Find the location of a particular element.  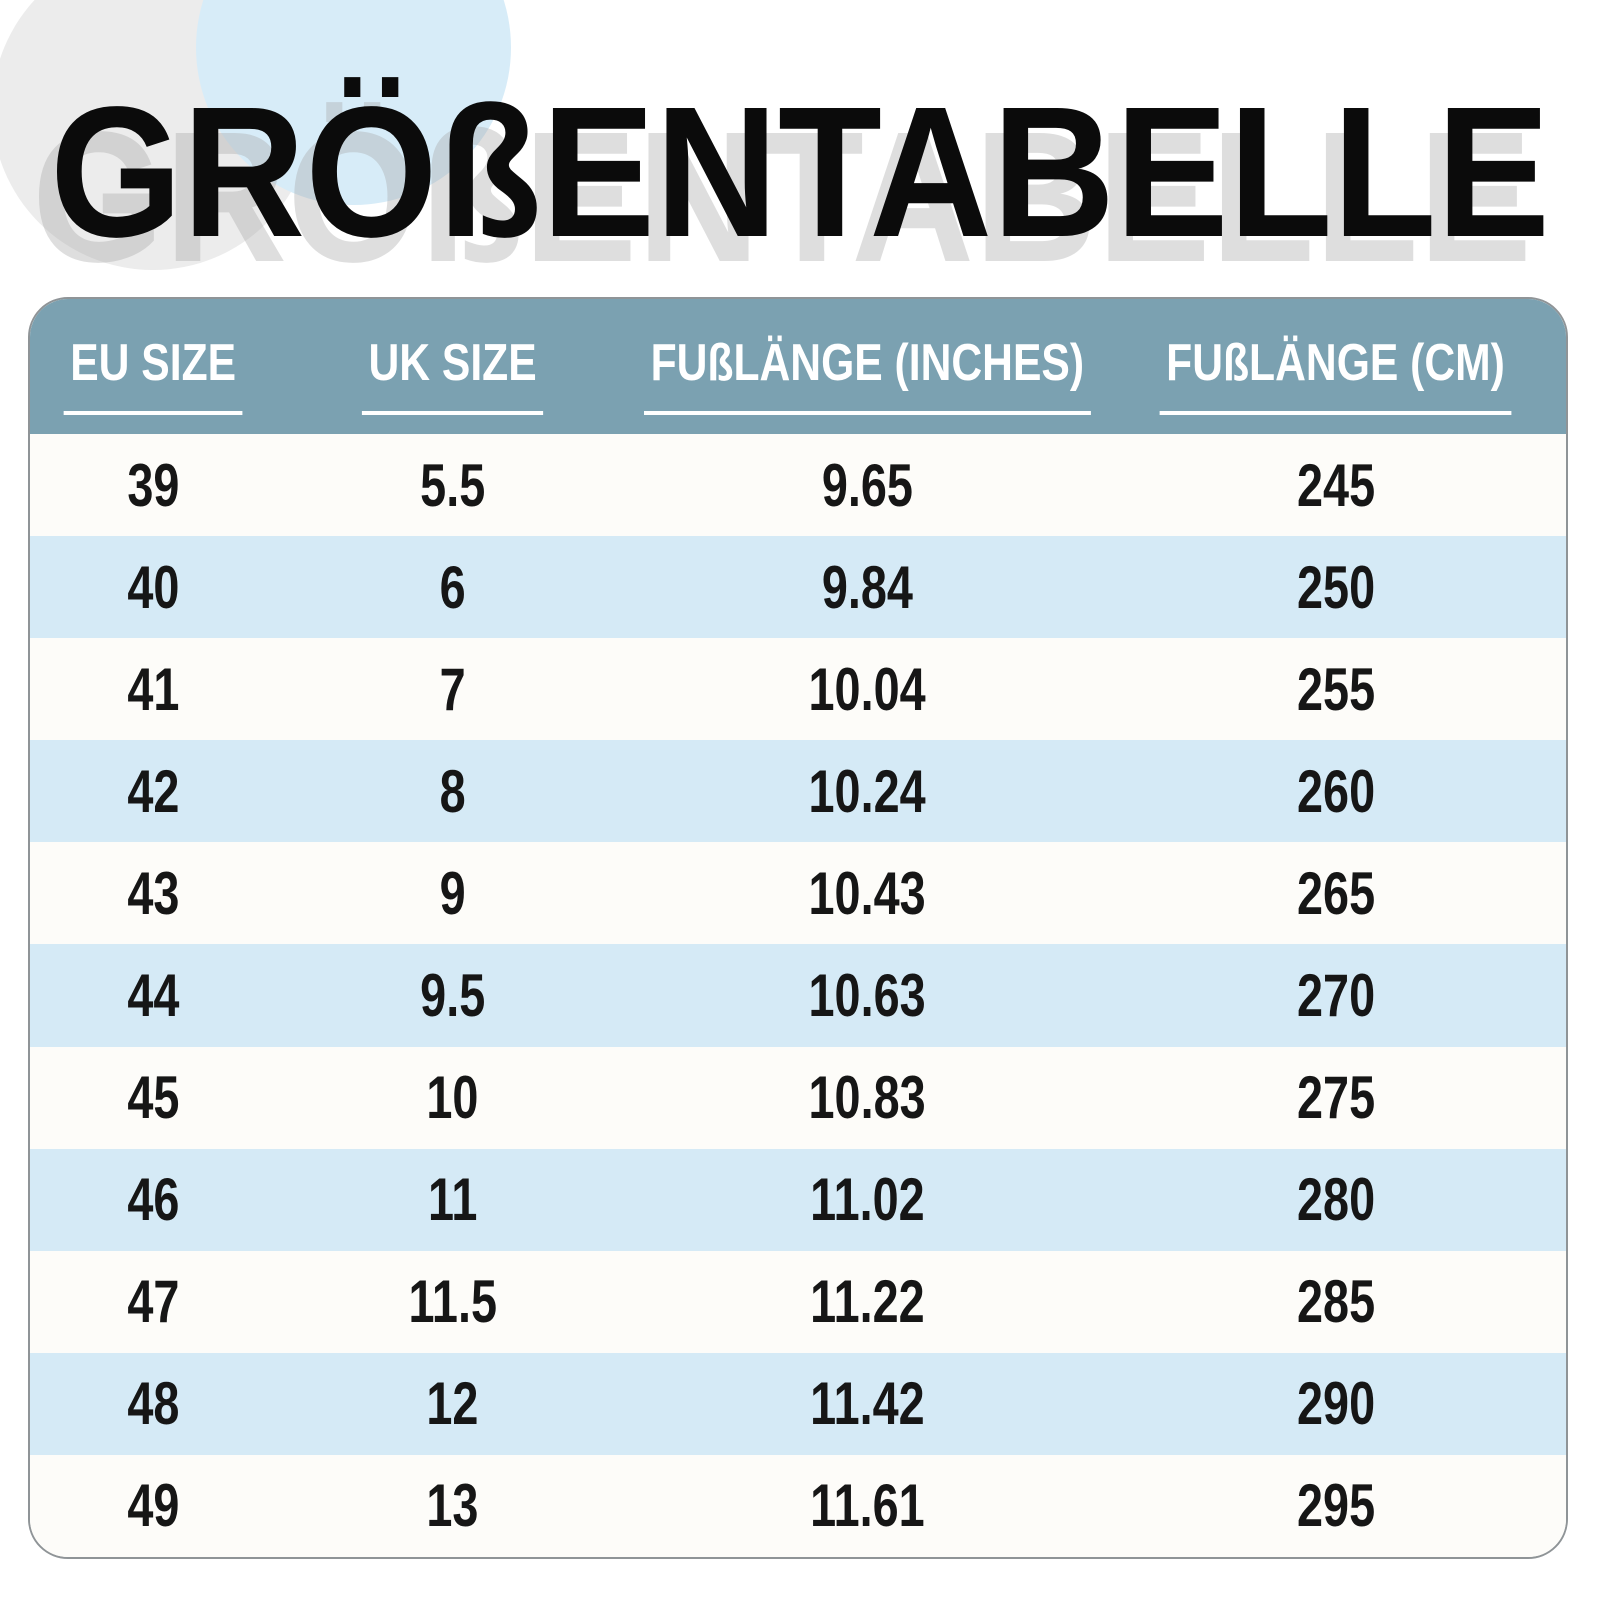

cell-foot-length-cm: 270 is located at coordinates (1335, 996).